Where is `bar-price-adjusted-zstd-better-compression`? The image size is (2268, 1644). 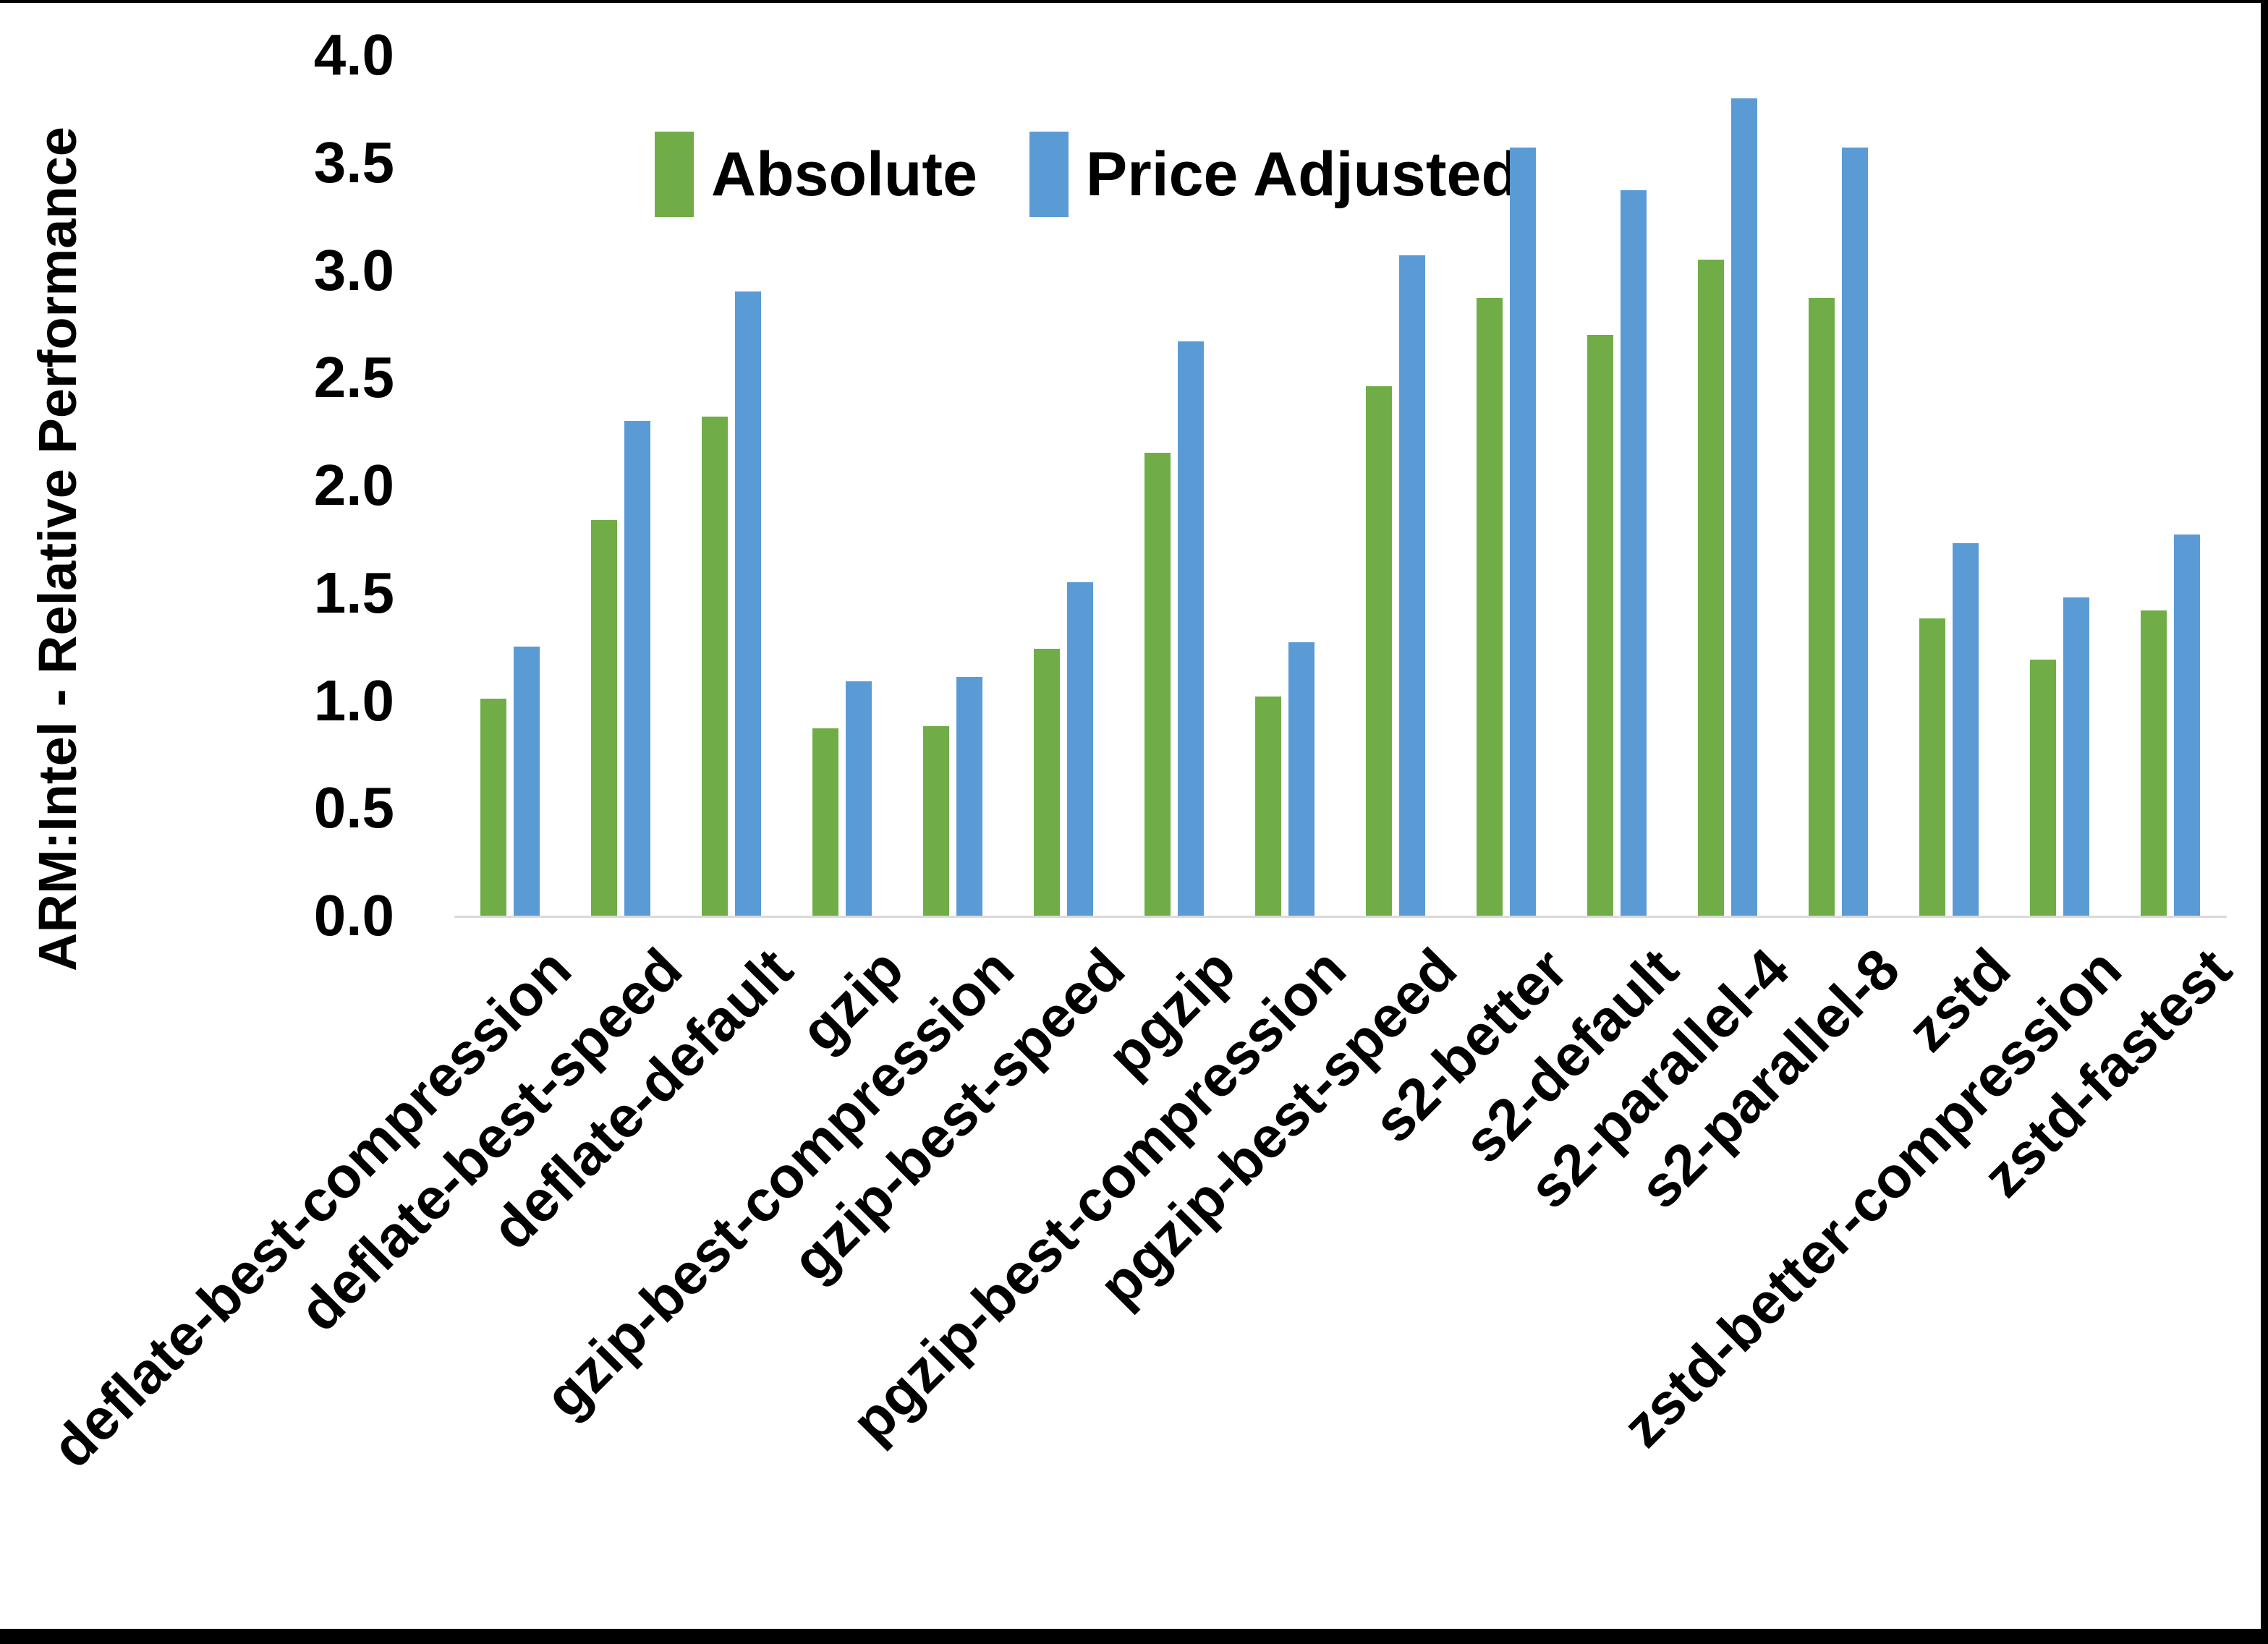
bar-price-adjusted-zstd-better-compression is located at coordinates (2076, 756).